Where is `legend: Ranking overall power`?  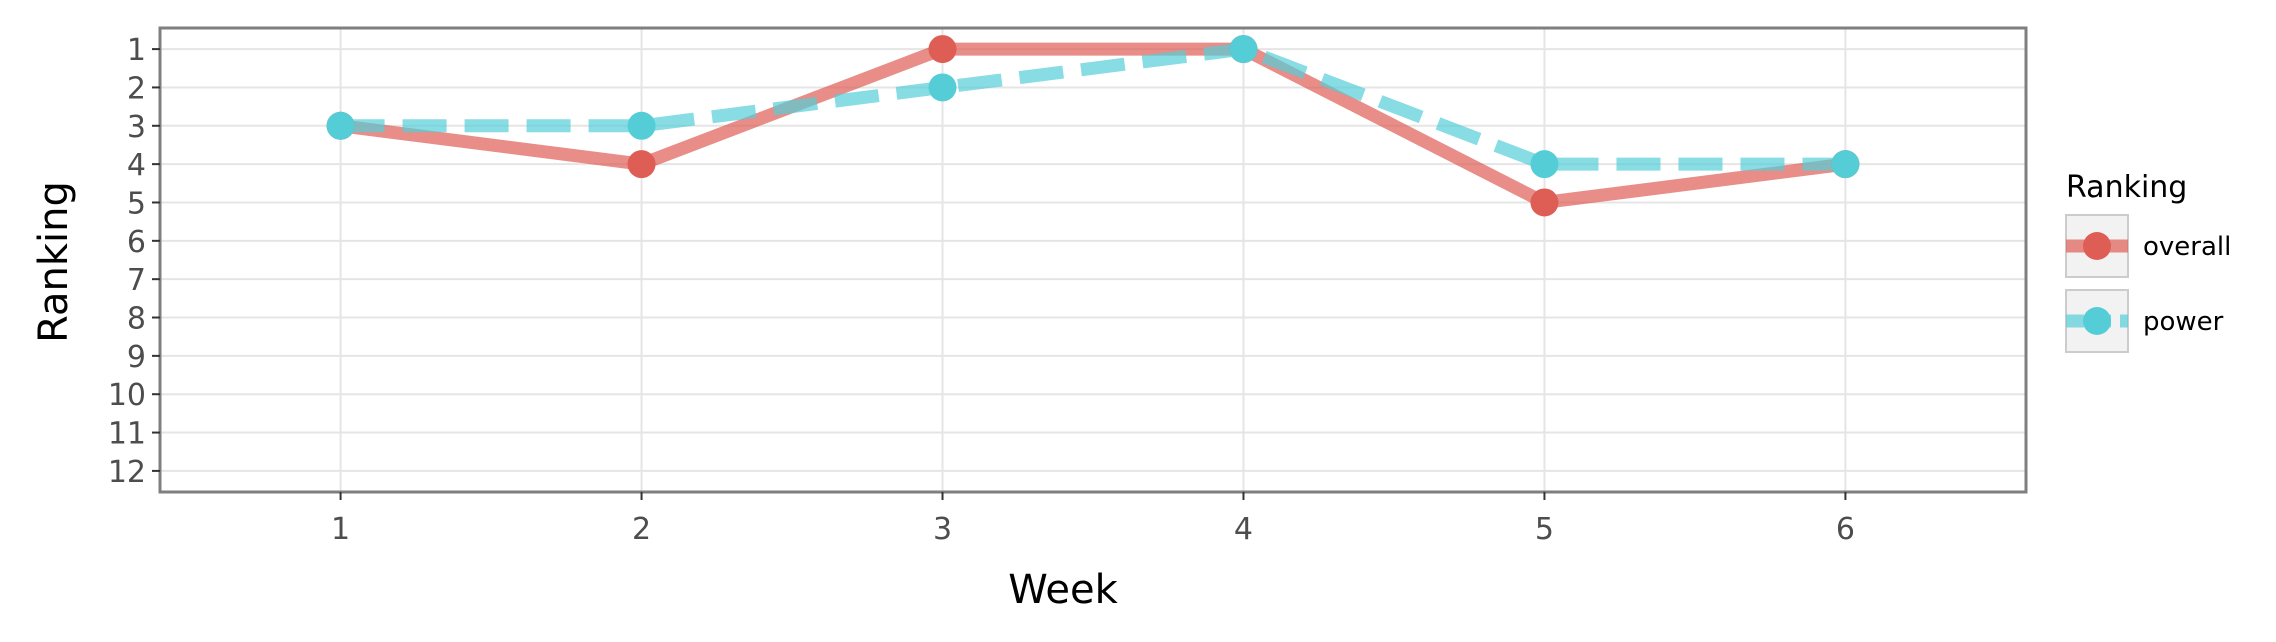 legend: Ranking overall power is located at coordinates (2148, 261).